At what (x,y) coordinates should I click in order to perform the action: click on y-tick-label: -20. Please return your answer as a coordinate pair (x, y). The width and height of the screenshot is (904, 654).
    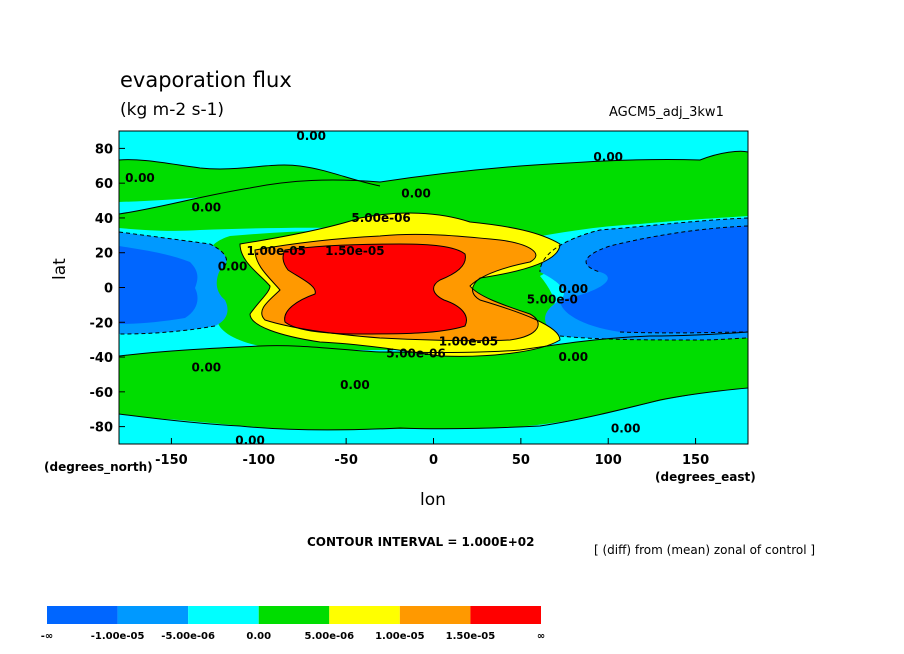
    Looking at the image, I should click on (102, 323).